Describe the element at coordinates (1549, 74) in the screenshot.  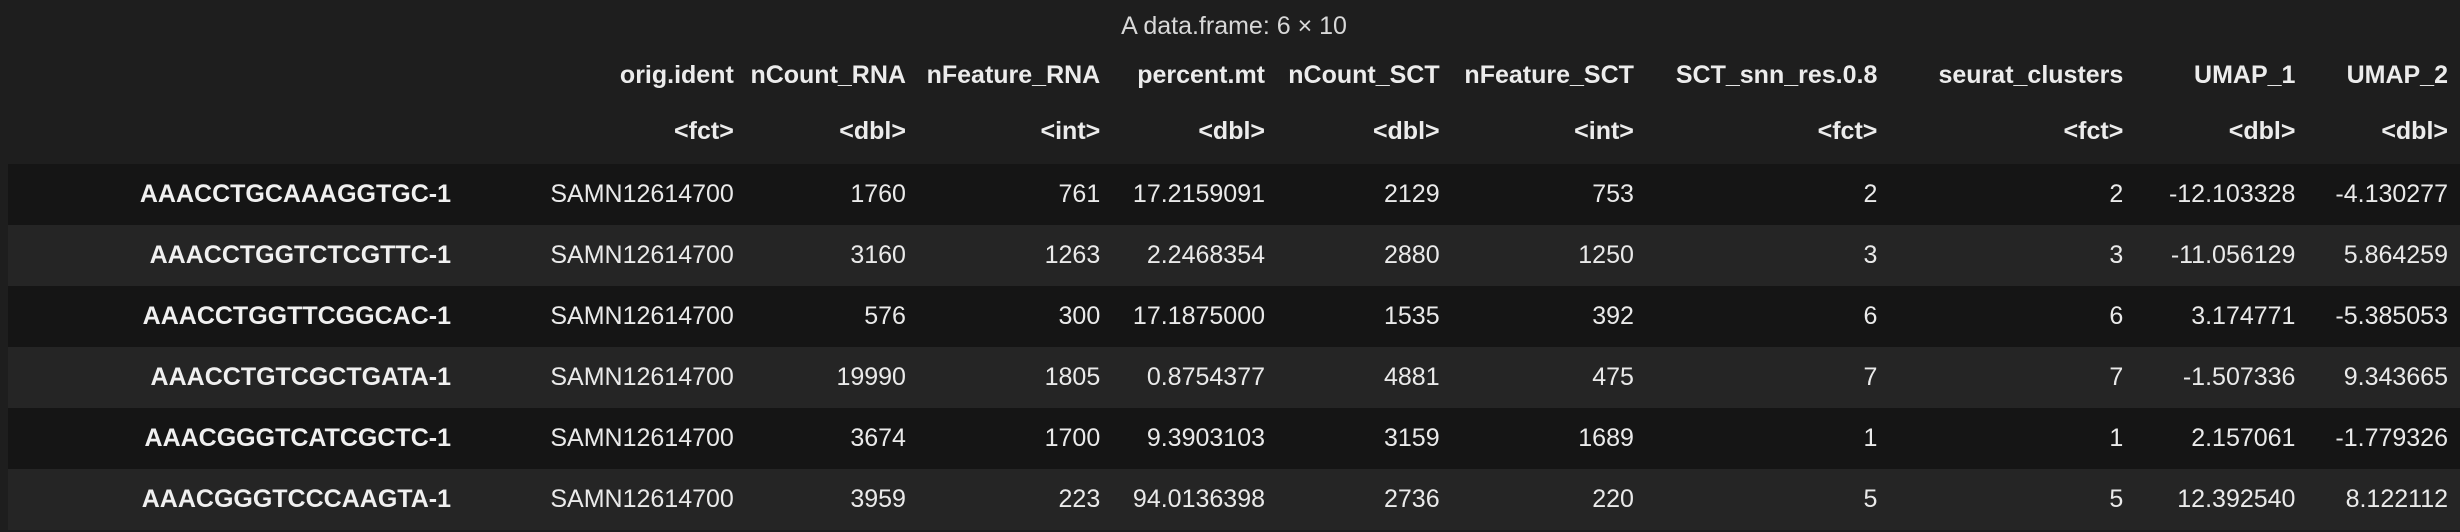
I see `column-header: nFeature_SCT` at that location.